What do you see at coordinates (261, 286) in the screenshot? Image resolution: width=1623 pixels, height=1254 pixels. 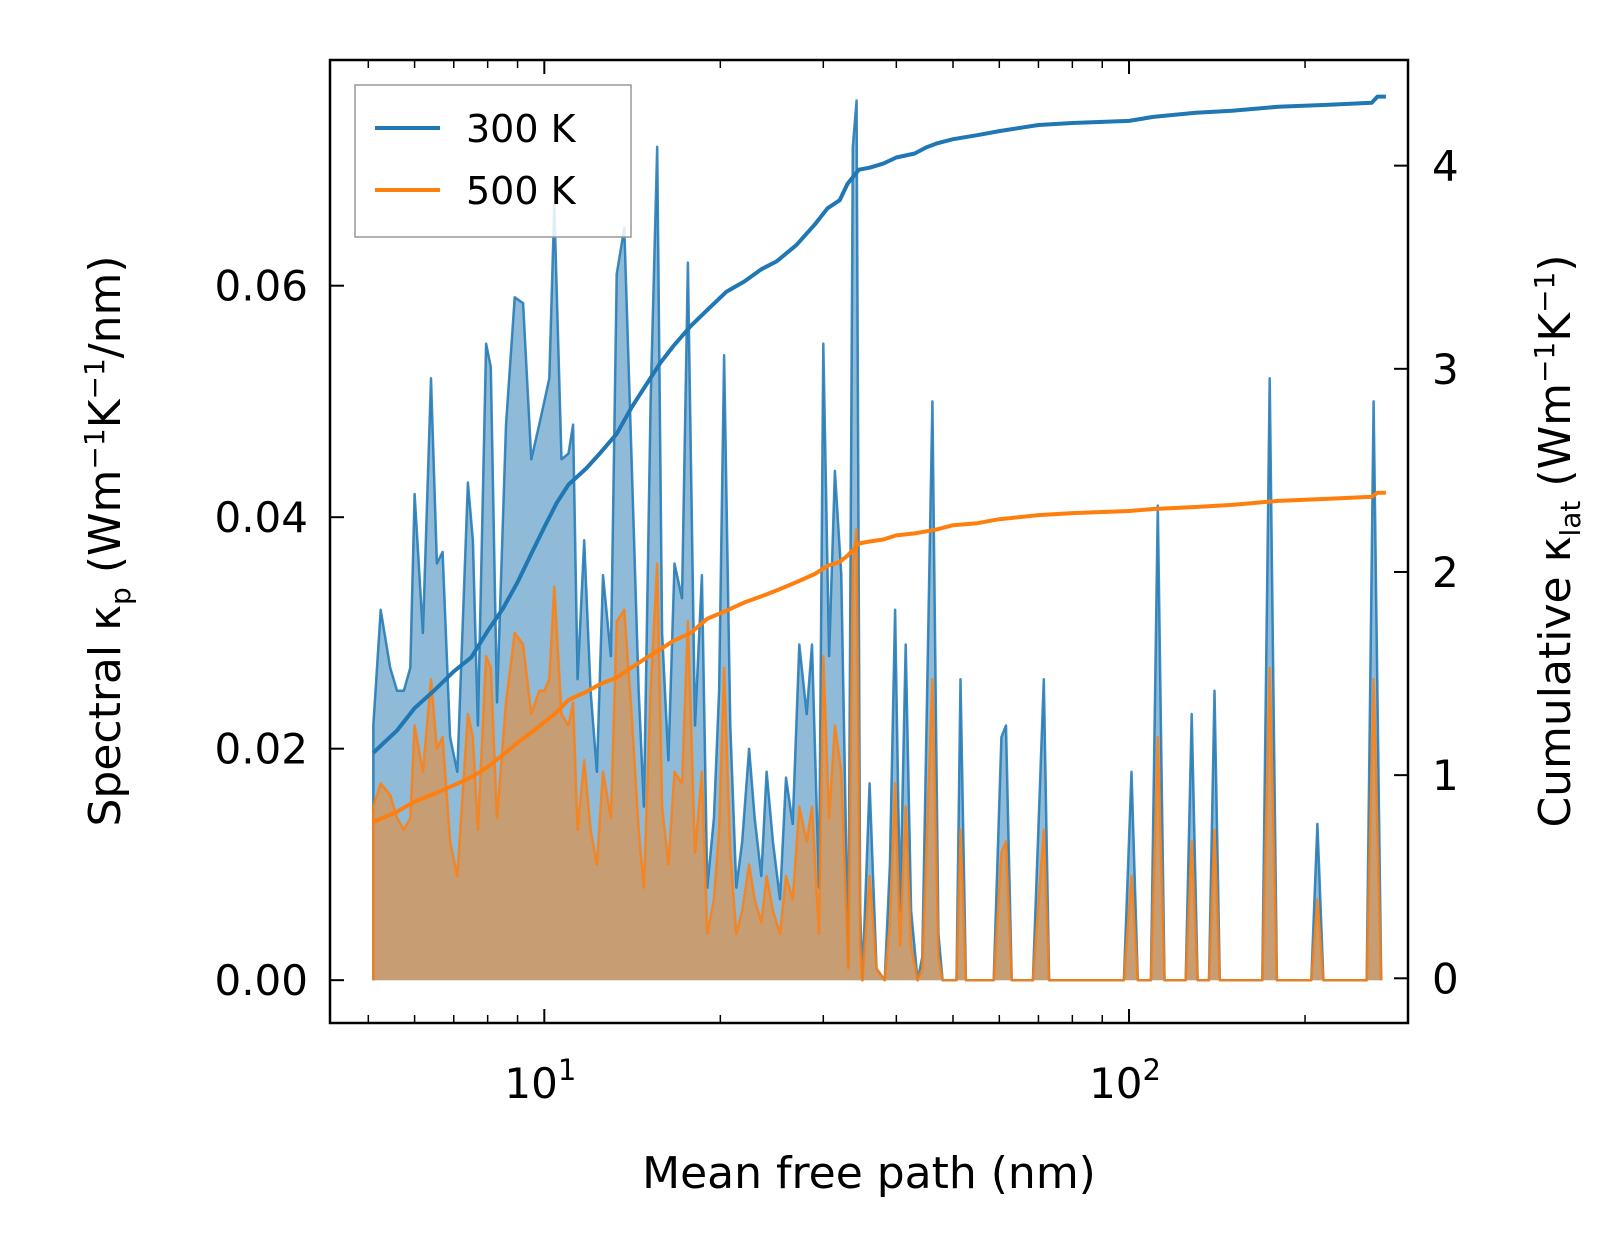 I see `left-y-tick-label: 0.06` at bounding box center [261, 286].